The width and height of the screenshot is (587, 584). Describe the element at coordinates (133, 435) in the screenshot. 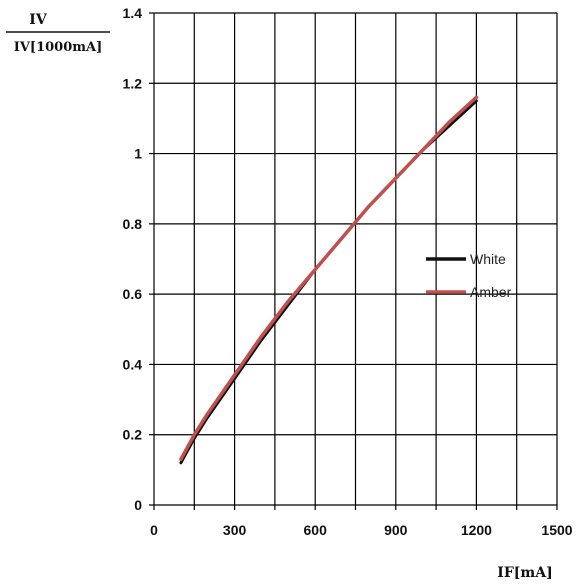

I see `y-tick-label: 0.2` at that location.